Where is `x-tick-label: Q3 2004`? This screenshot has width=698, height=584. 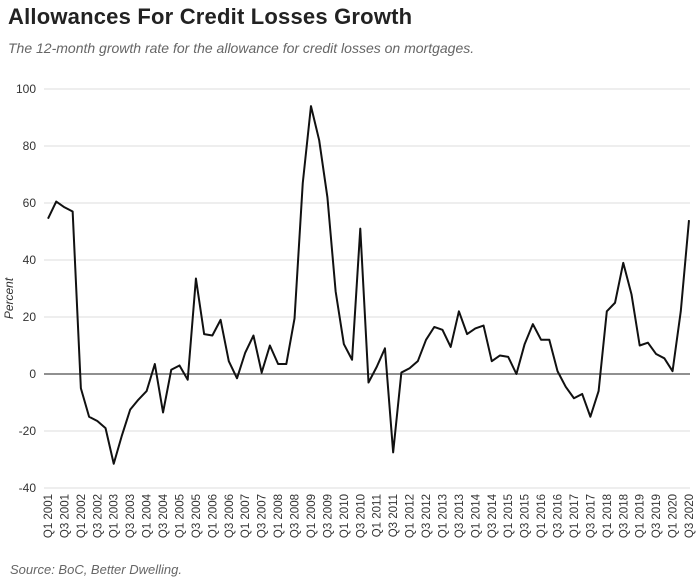
x-tick-label: Q3 2004 is located at coordinates (164, 515).